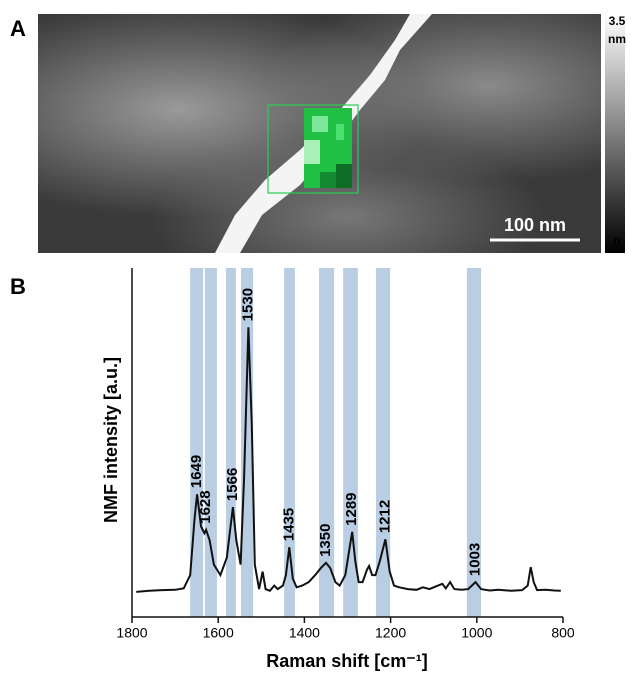  What do you see at coordinates (247, 304) in the screenshot?
I see `peak-label: 1530` at bounding box center [247, 304].